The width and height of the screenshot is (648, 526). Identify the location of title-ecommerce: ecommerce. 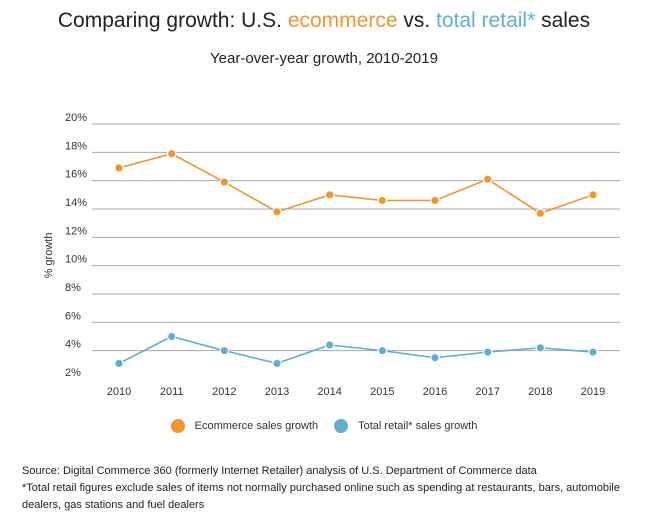
(342, 20).